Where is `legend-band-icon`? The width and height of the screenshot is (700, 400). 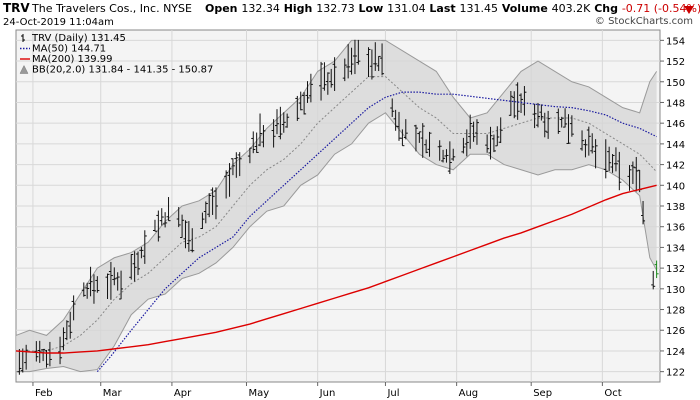
legend-band-icon is located at coordinates (24, 69).